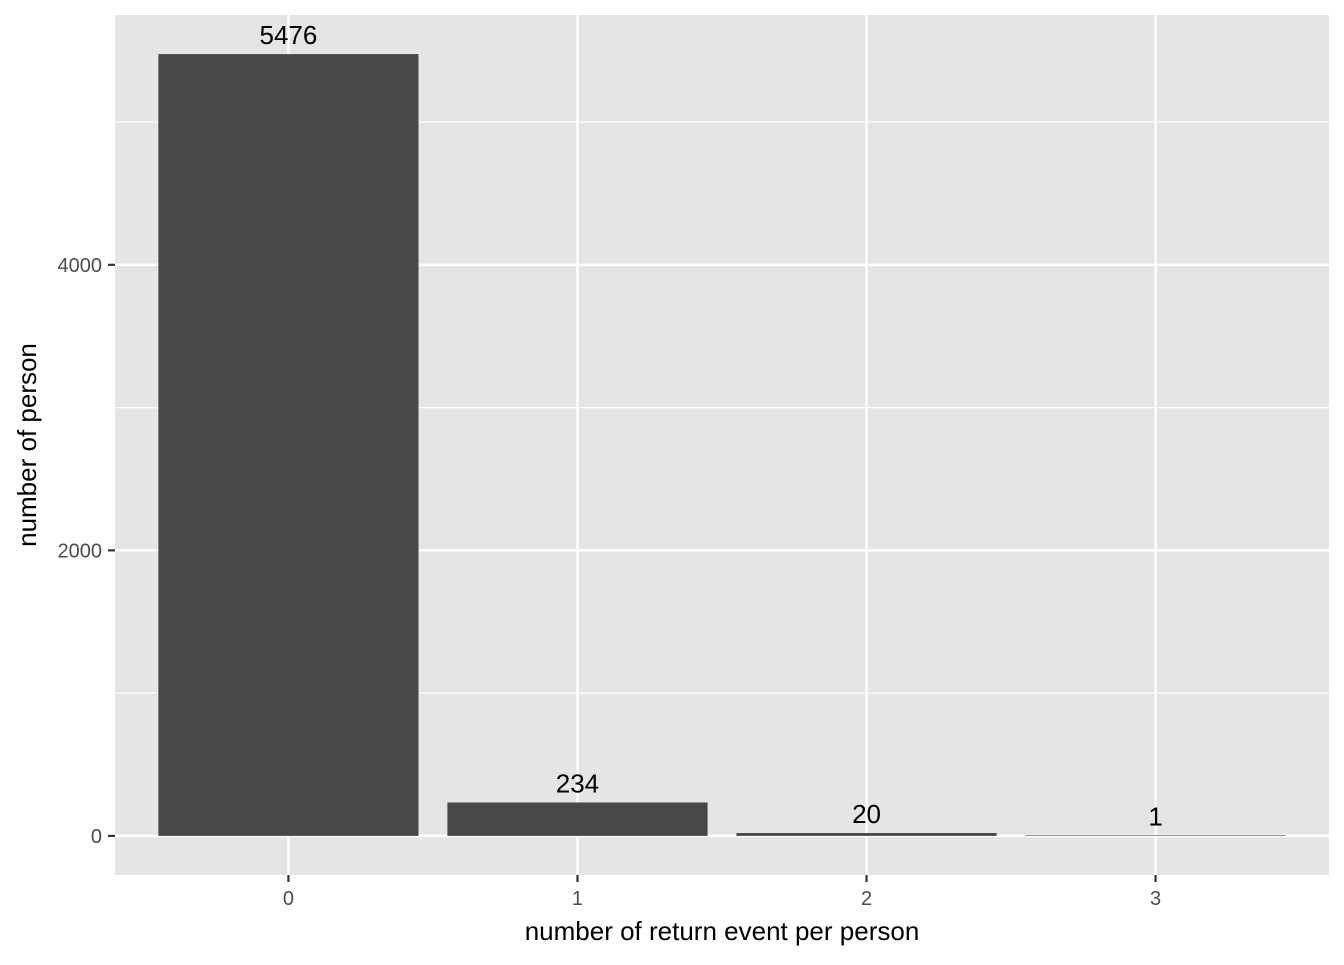 This screenshot has width=1344, height=965. What do you see at coordinates (722, 892) in the screenshot?
I see `x-axis: 0 1 2 3` at bounding box center [722, 892].